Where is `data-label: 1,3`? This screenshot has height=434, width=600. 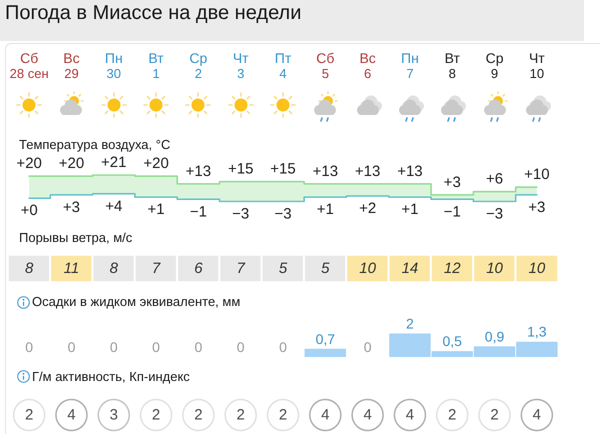
data-label: 1,3 is located at coordinates (537, 332).